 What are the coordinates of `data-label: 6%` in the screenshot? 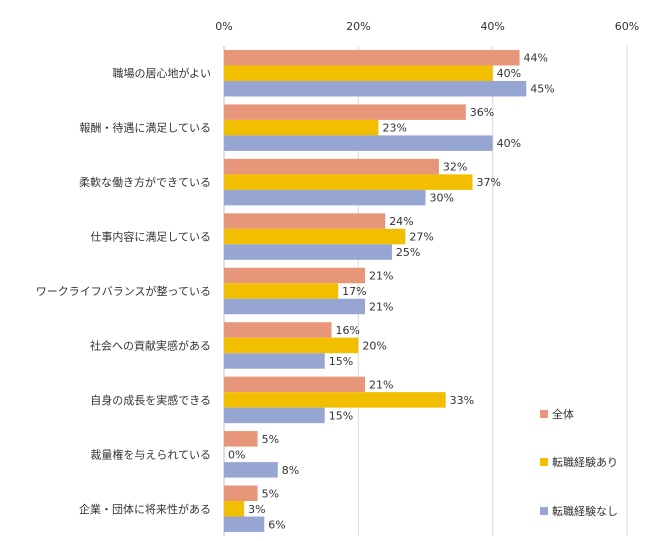 It's located at (276, 524).